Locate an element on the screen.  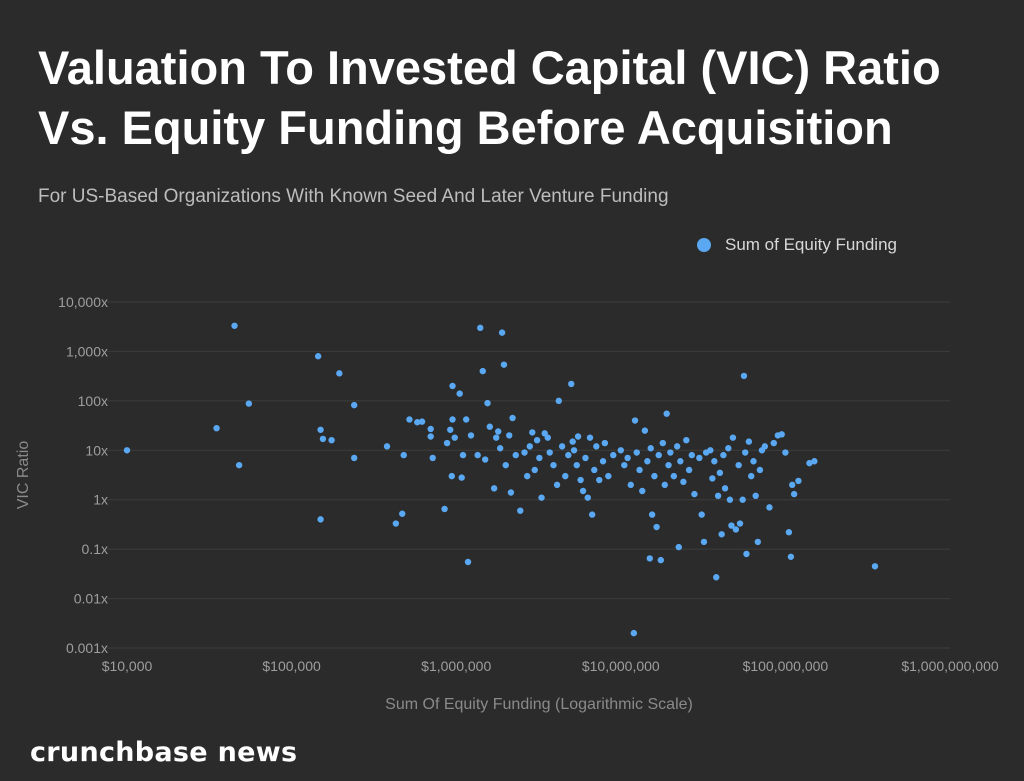
y-axis-label: VIC Ratio is located at coordinates (23, 475).